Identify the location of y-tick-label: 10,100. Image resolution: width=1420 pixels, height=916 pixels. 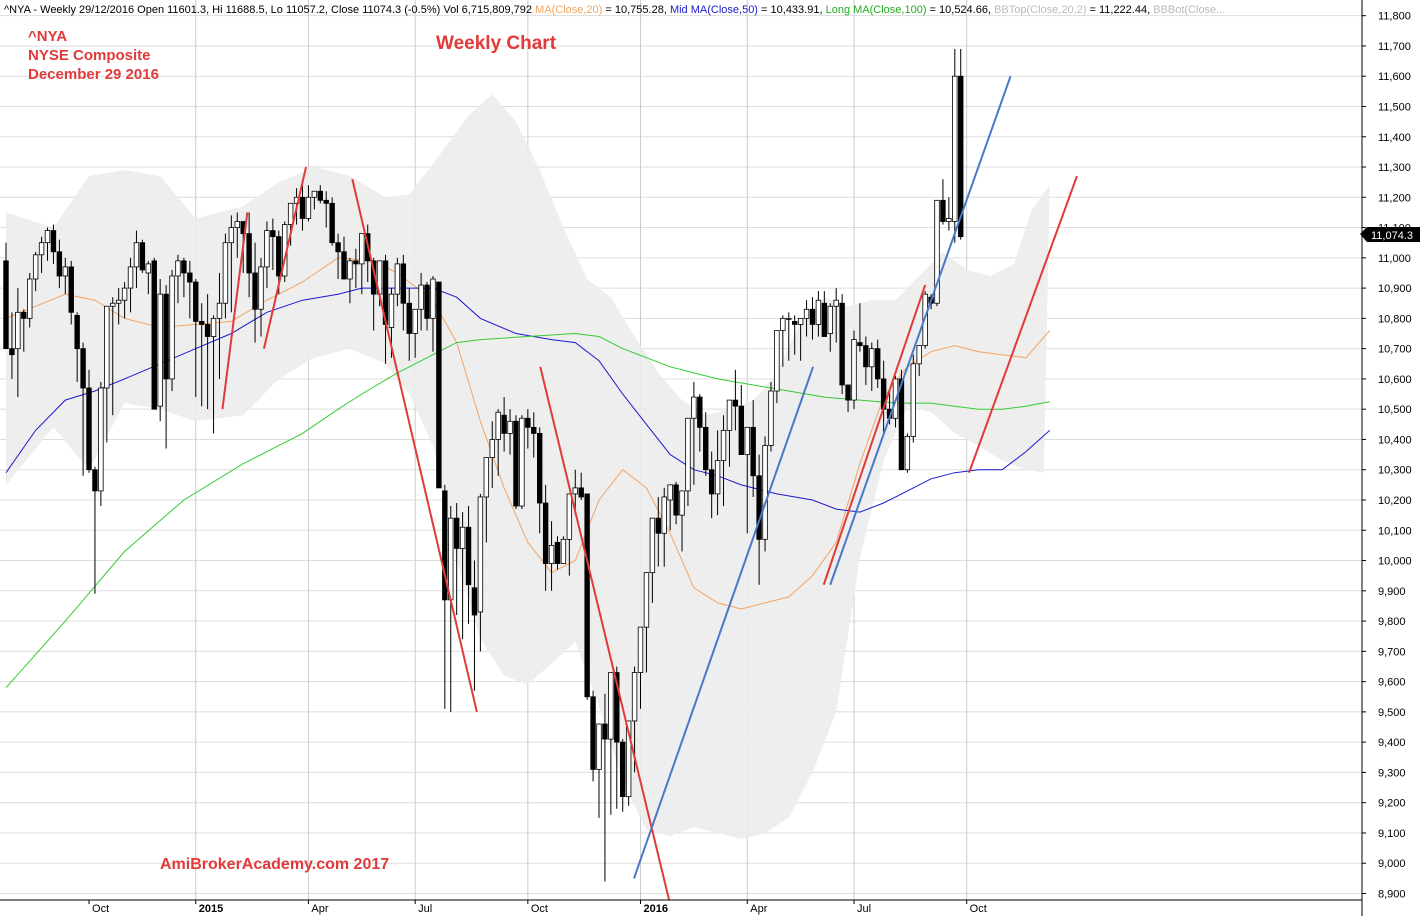
(1395, 531).